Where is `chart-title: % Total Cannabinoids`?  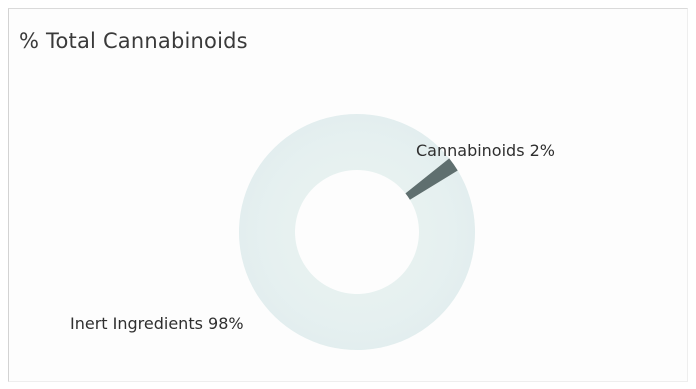
chart-title: % Total Cannabinoids is located at coordinates (133, 41).